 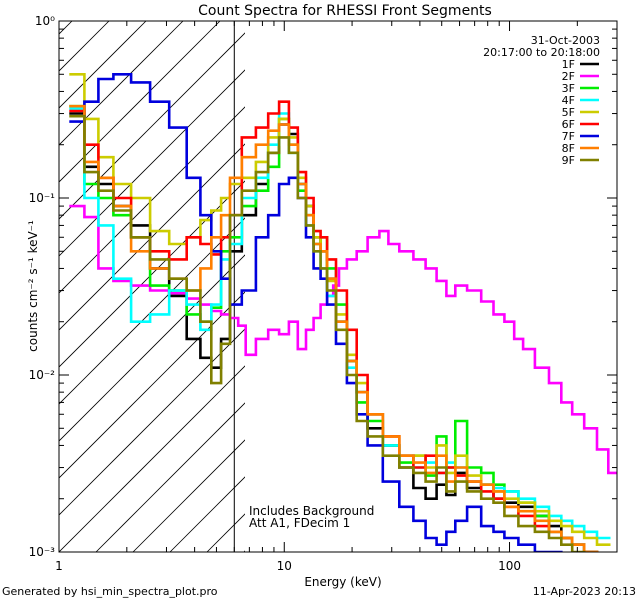 What do you see at coordinates (45, 21) in the screenshot?
I see `y-tick-label: 10⁰` at bounding box center [45, 21].